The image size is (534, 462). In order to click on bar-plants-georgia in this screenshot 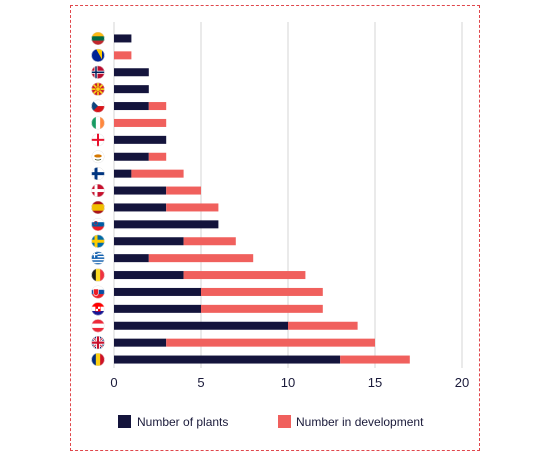, I will do `click(140, 139)`.